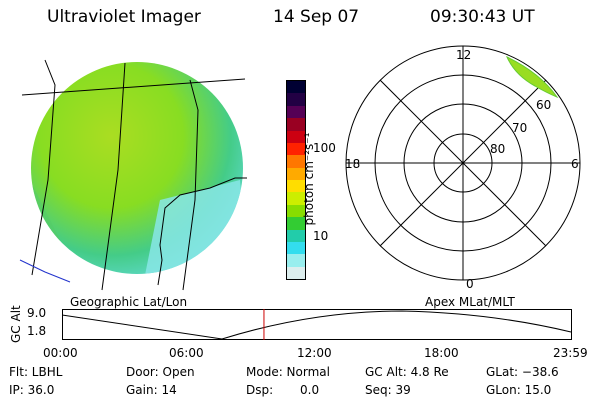 This screenshot has width=600, height=400. What do you see at coordinates (324, 148) in the screenshot?
I see `colorbar-tick-100: 100` at bounding box center [324, 148].